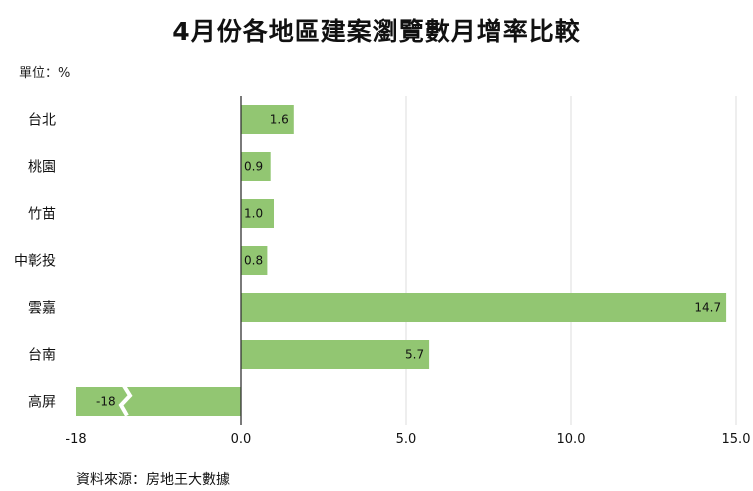 Image resolution: width=753 pixels, height=491 pixels. Describe the element at coordinates (707, 308) in the screenshot. I see `value-label-雲嘉: 14.7` at that location.